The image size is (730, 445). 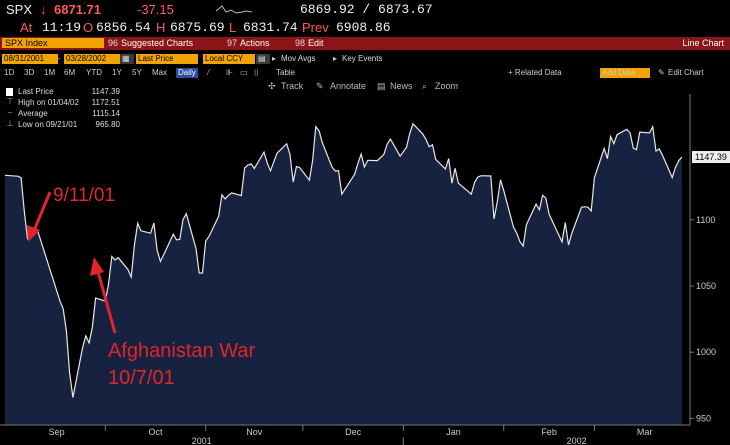 I want to click on open-value: 6856.54, so click(x=123, y=27).